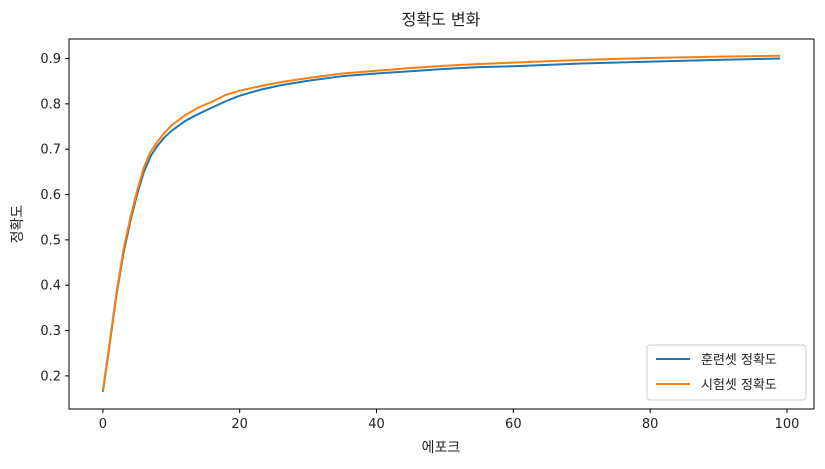 Image resolution: width=825 pixels, height=469 pixels. What do you see at coordinates (739, 360) in the screenshot?
I see `legend-label-train: 훈련셋 정확도` at bounding box center [739, 360].